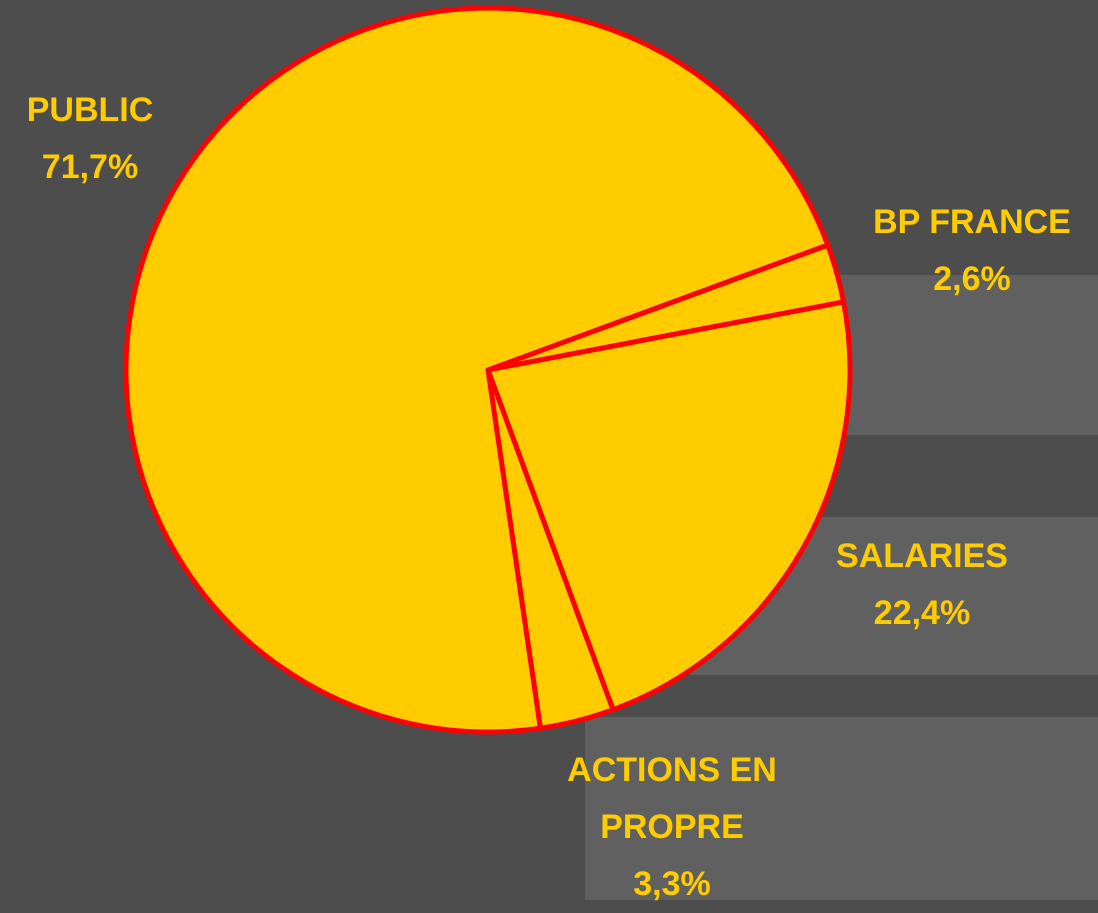  Describe the element at coordinates (672, 798) in the screenshot. I see `category-label: ACTIONS EN PROPRE` at that location.